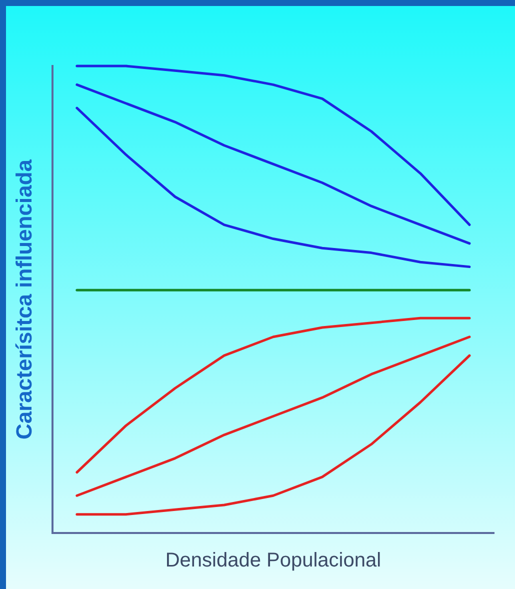  Describe the element at coordinates (273, 561) in the screenshot. I see `x-axis-title: Densidade Populacional` at that location.